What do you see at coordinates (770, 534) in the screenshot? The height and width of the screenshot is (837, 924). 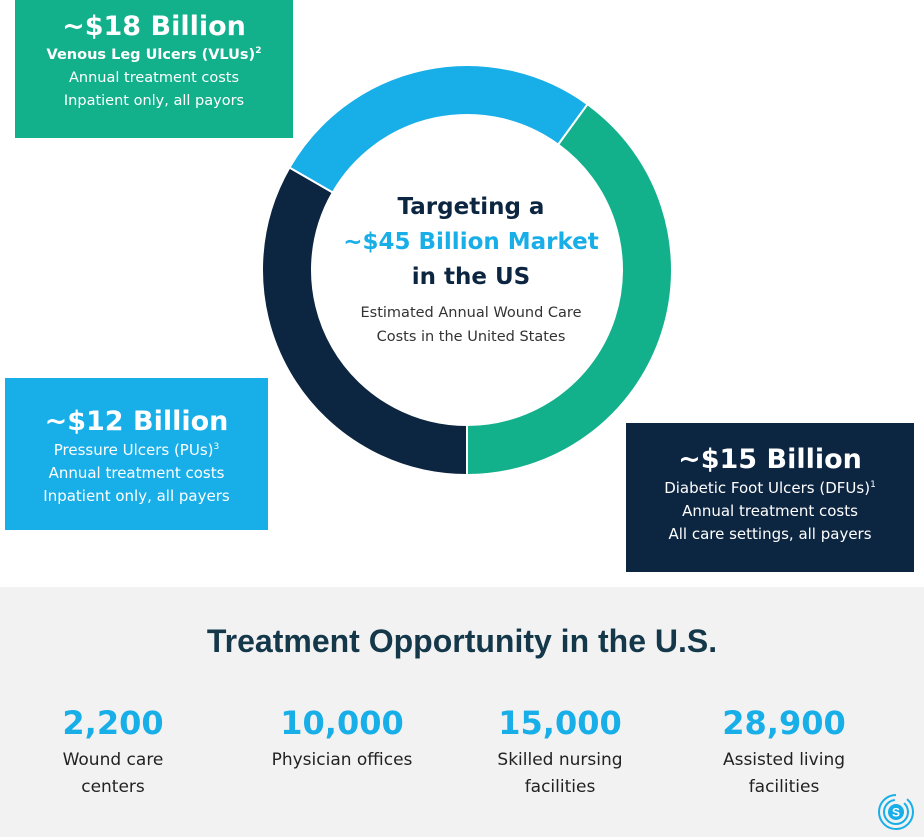 I see `dfu-line-3: All care settings, all payers` at bounding box center [770, 534].